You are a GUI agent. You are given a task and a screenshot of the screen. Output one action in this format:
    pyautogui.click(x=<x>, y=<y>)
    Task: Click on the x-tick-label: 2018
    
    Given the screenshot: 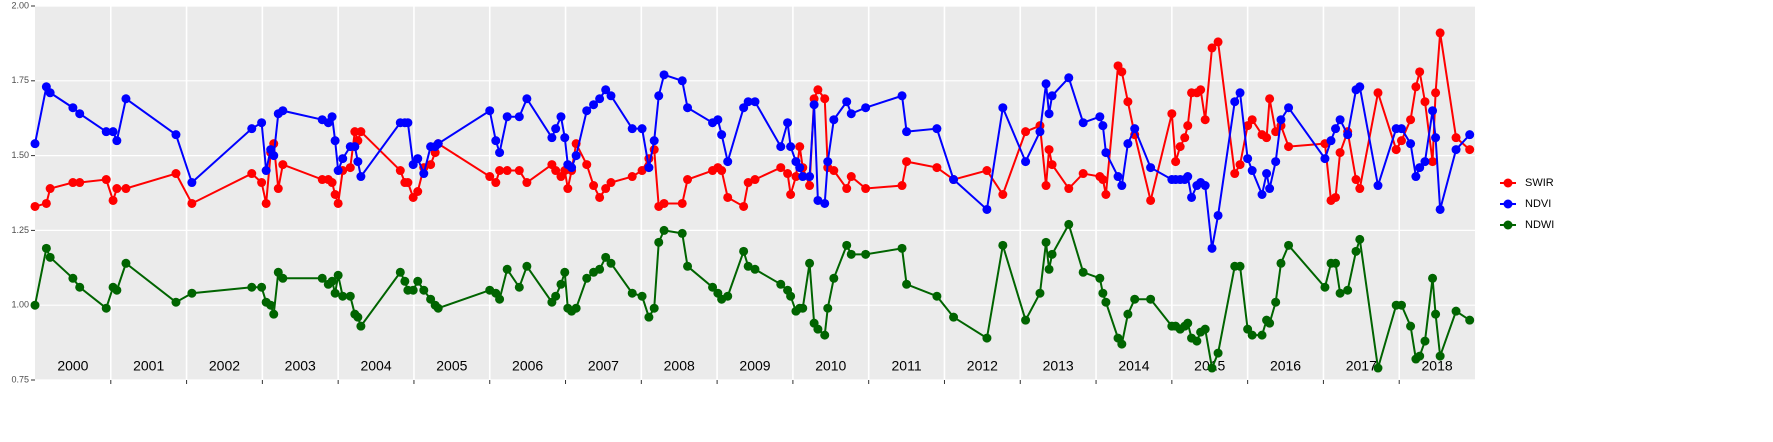 What is the action you would take?
    pyautogui.click(x=1437, y=366)
    